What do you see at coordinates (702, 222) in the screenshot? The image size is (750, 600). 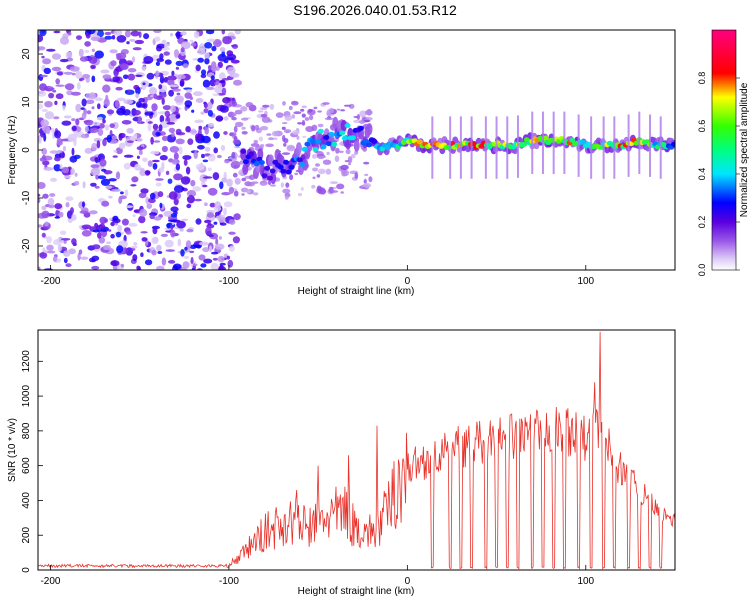 I see `colorbar-tick-label: 0.2` at bounding box center [702, 222].